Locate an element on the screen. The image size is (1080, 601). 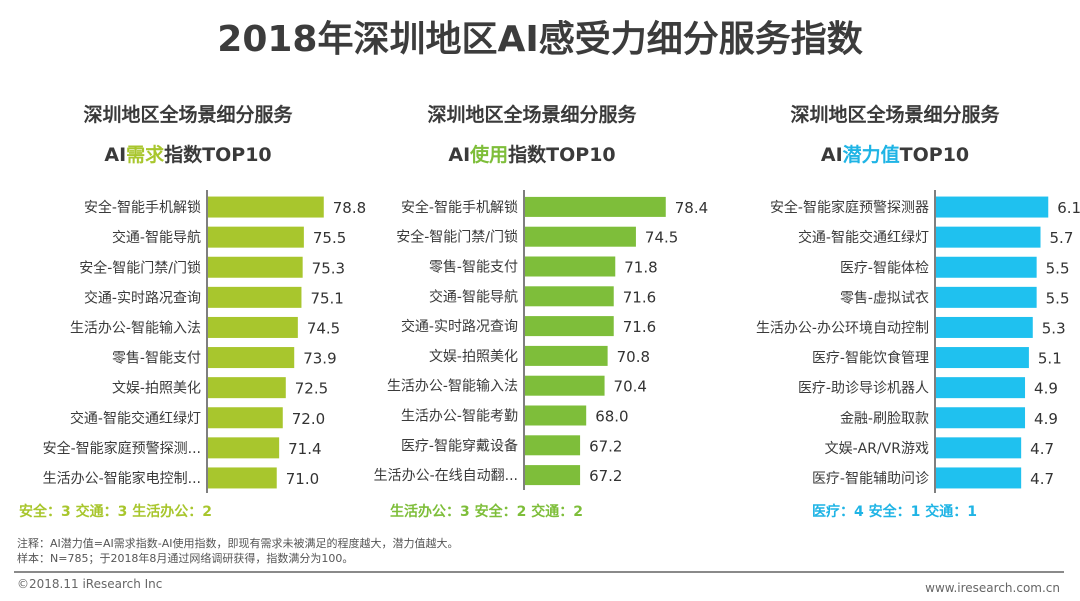
category-summary: 生活办公：3 安全：2 交通：2 is located at coordinates (486, 512).